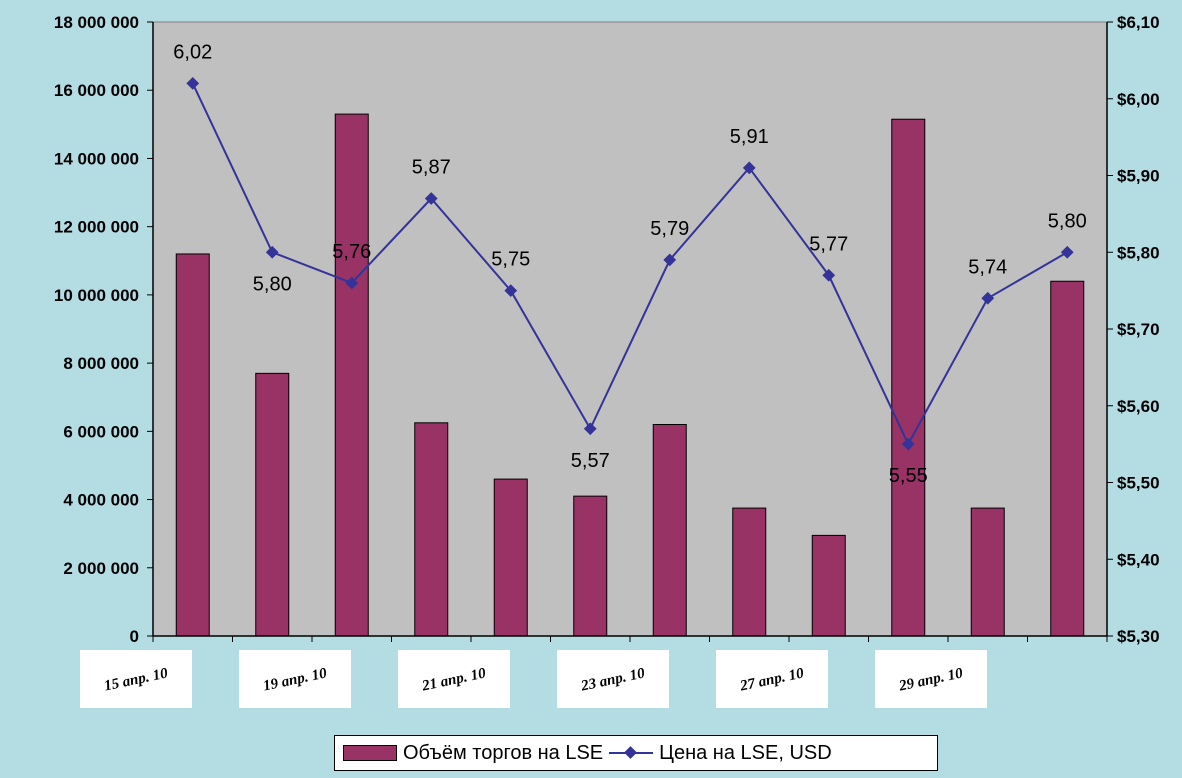  I want to click on y-right-tick-label: $5,60, so click(1138, 406).